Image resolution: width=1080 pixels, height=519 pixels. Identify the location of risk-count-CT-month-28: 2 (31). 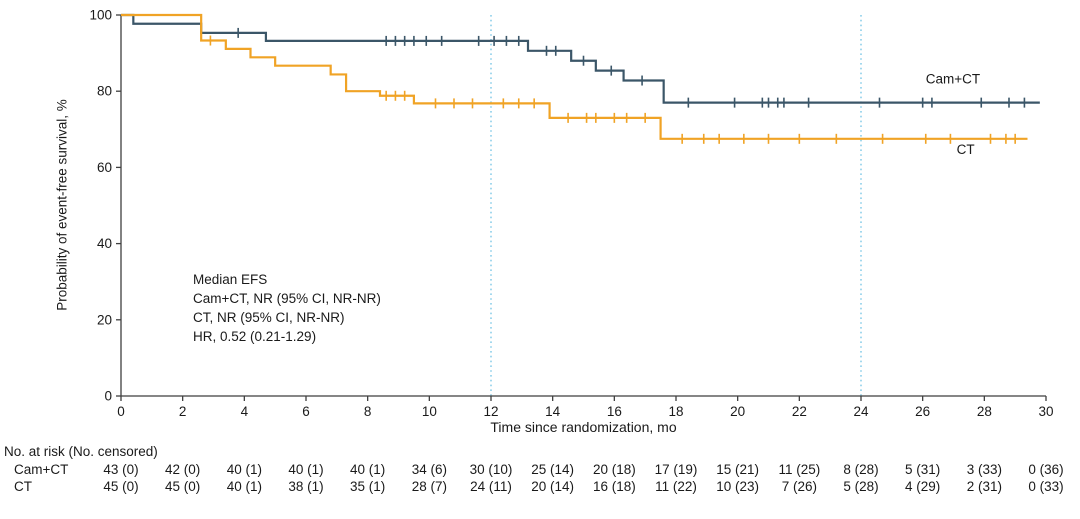
(984, 486).